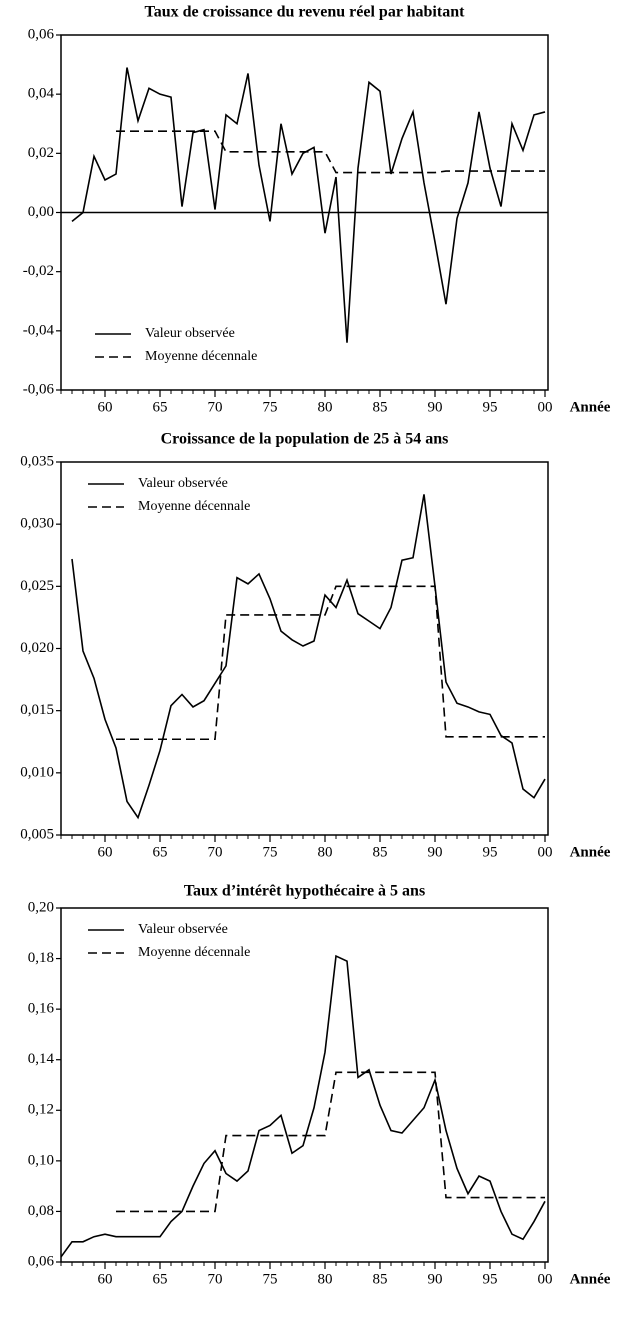 Image resolution: width=635 pixels, height=1329 pixels. Describe the element at coordinates (39, 330) in the screenshot. I see `y-tick-label: -0,04` at that location.